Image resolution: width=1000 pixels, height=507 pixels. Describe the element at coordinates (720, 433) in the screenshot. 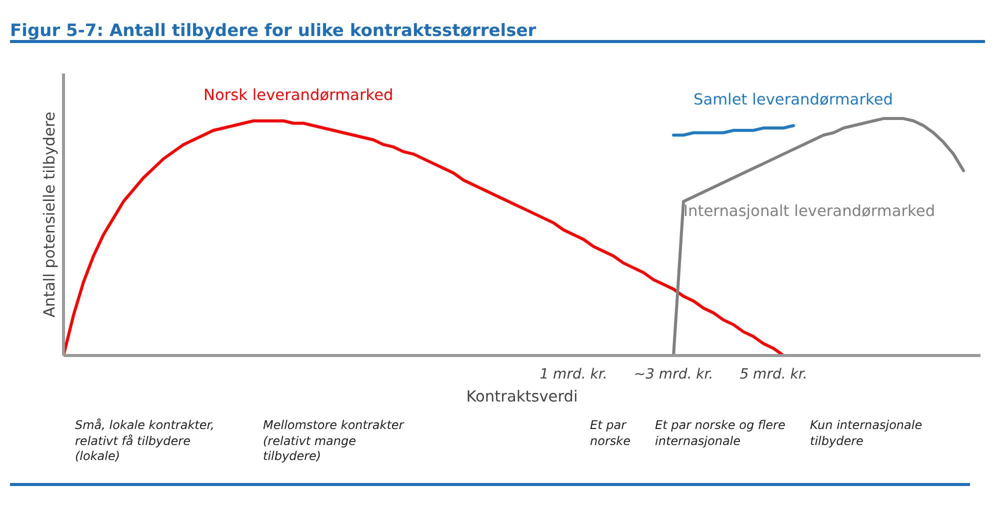

I see `text: Et par norske og flere internasjonale` at that location.